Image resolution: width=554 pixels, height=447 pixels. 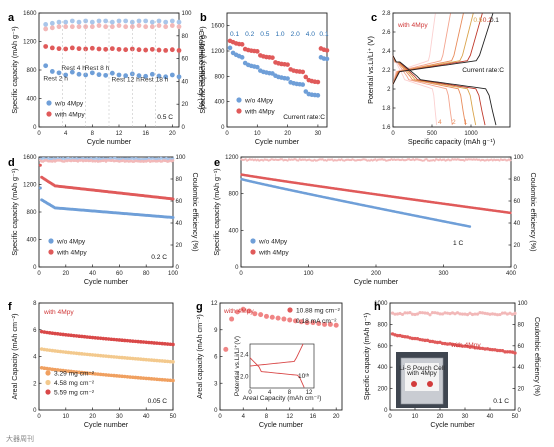 What do you see at coordinates (432, 134) in the screenshot?
I see `x-tick-label: 500` at bounding box center [432, 134].